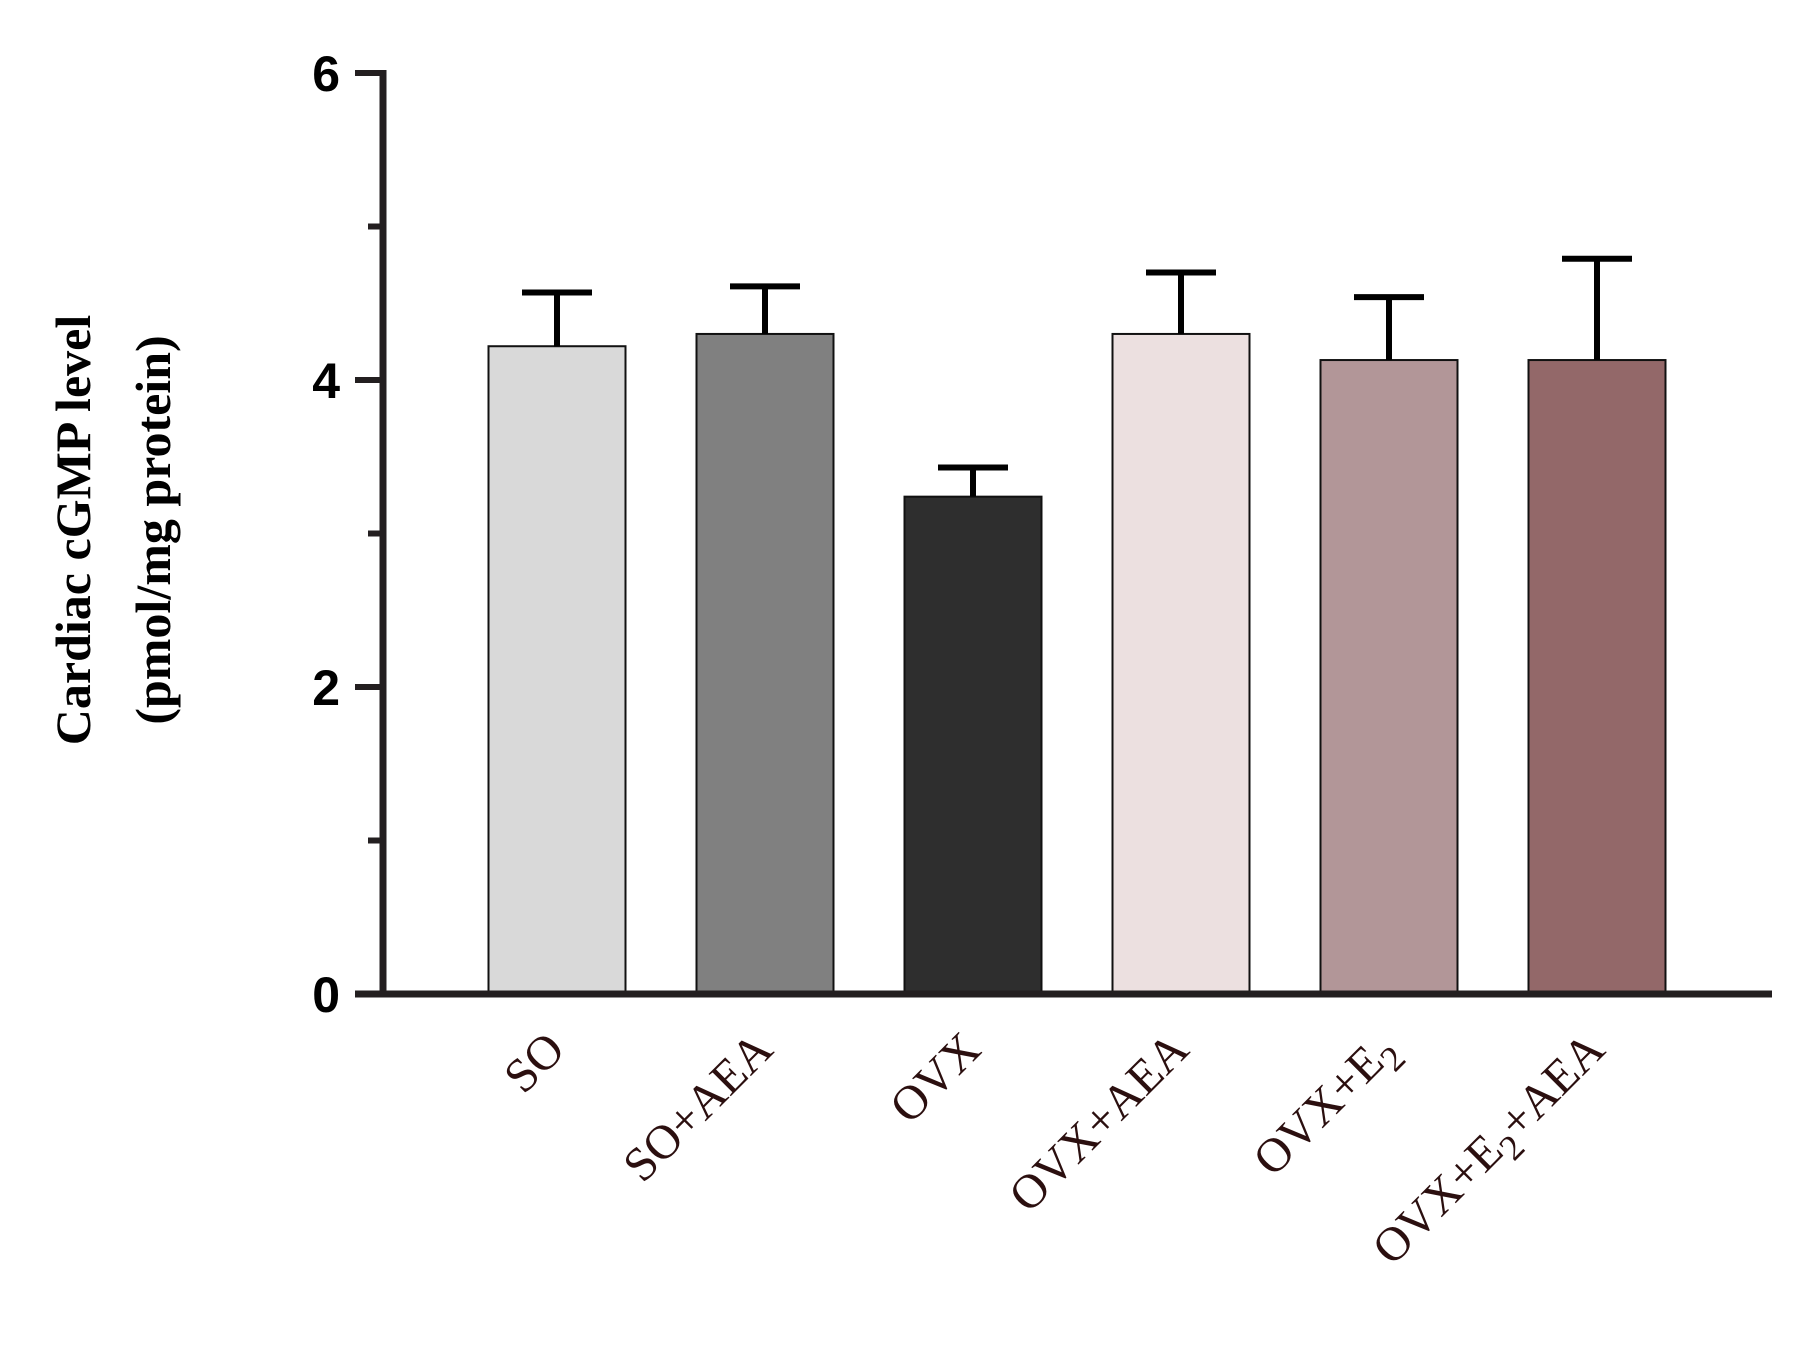 This screenshot has width=1809, height=1347. What do you see at coordinates (1099, 1122) in the screenshot?
I see `x-tick-label-4: OVX+AEA` at bounding box center [1099, 1122].